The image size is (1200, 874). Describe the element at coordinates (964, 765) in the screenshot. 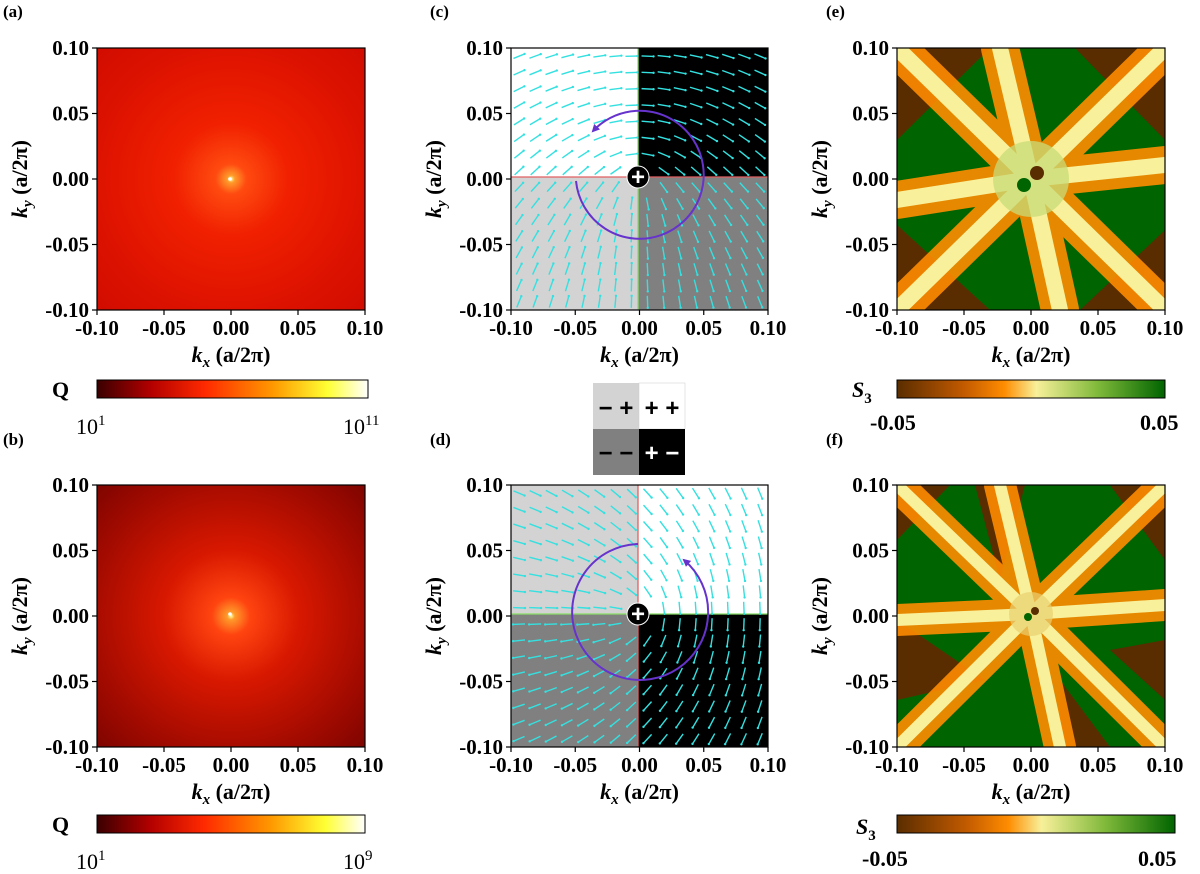

I see `x-tick-label: -0.05` at that location.